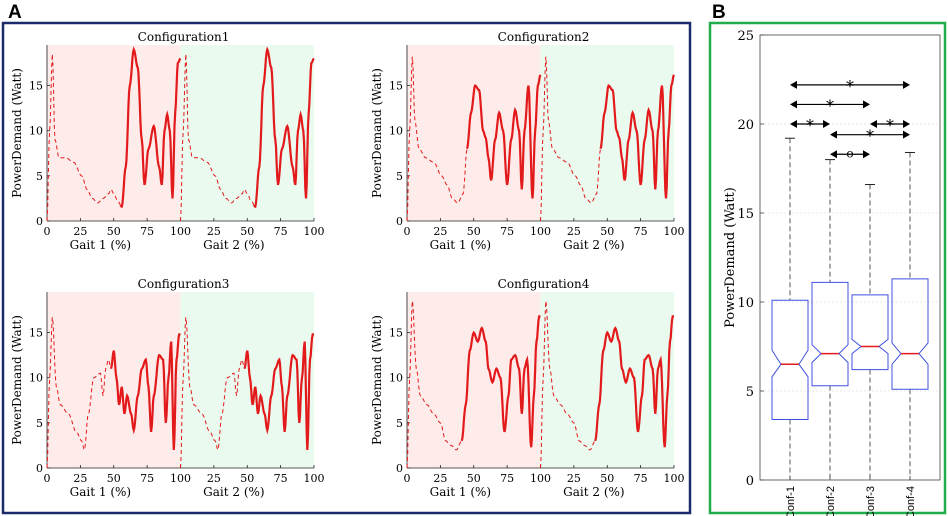  What do you see at coordinates (871, 501) in the screenshot?
I see `x-tick-label: Conf-3` at bounding box center [871, 501].